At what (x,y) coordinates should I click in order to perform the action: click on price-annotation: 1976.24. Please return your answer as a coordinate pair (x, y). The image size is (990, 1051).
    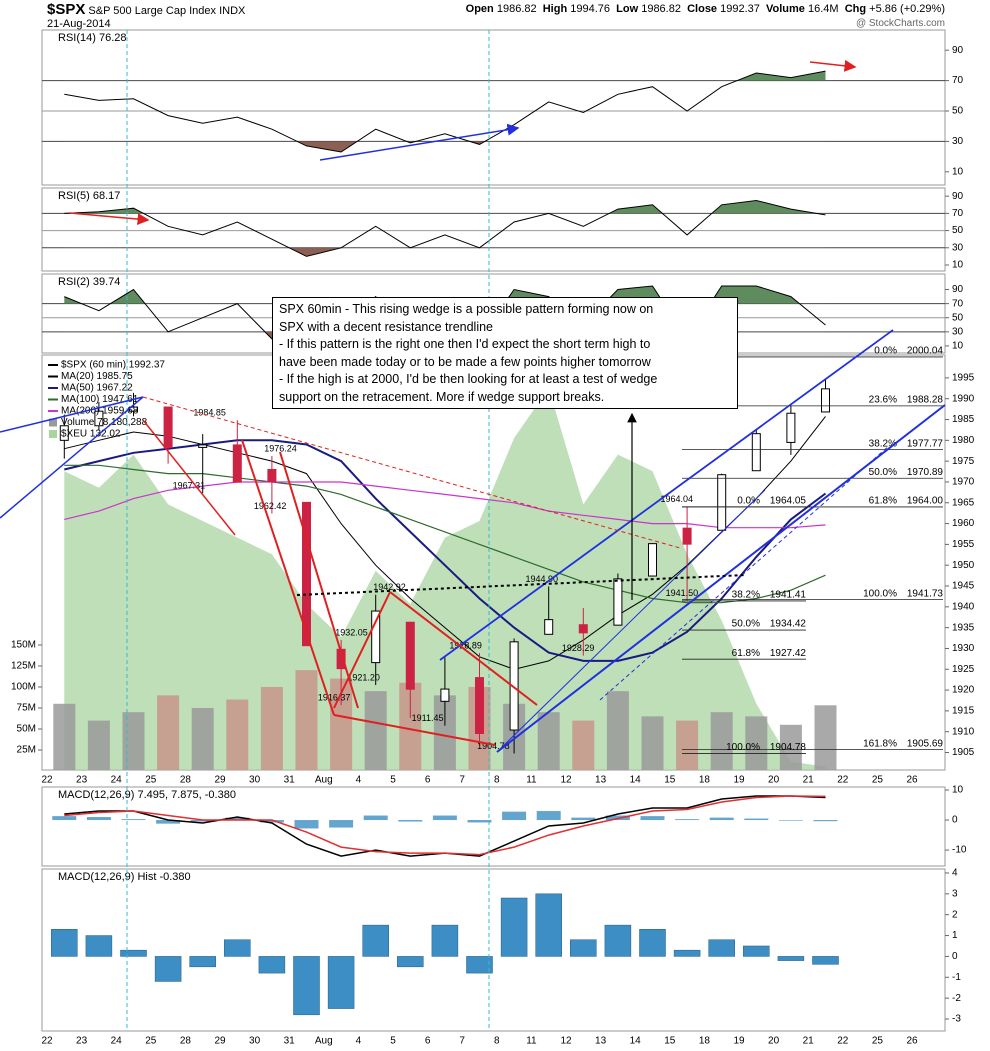
    Looking at the image, I should click on (280, 448).